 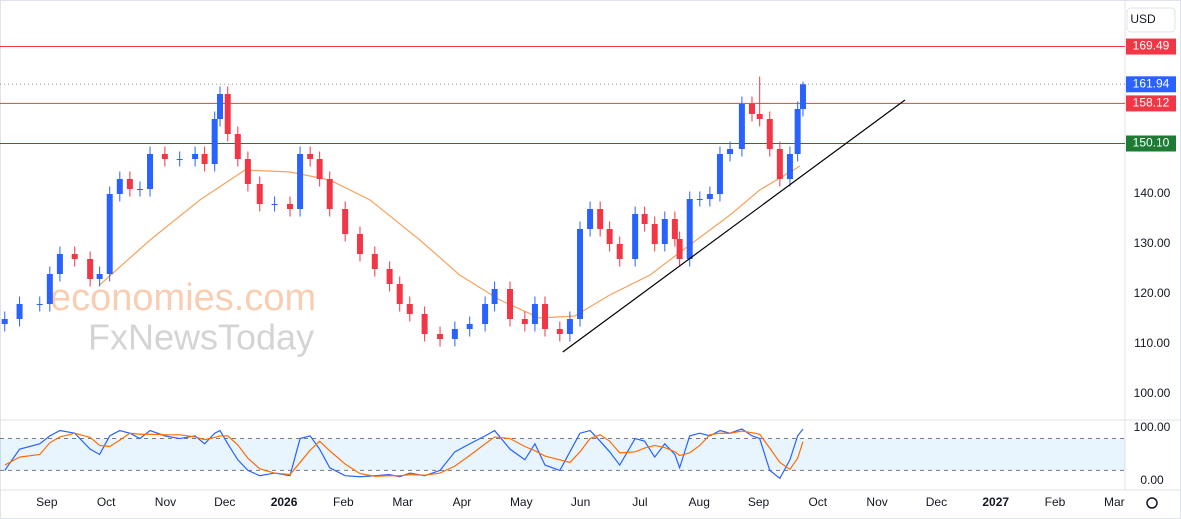 I want to click on level-label: 169.49, so click(x=1151, y=46).